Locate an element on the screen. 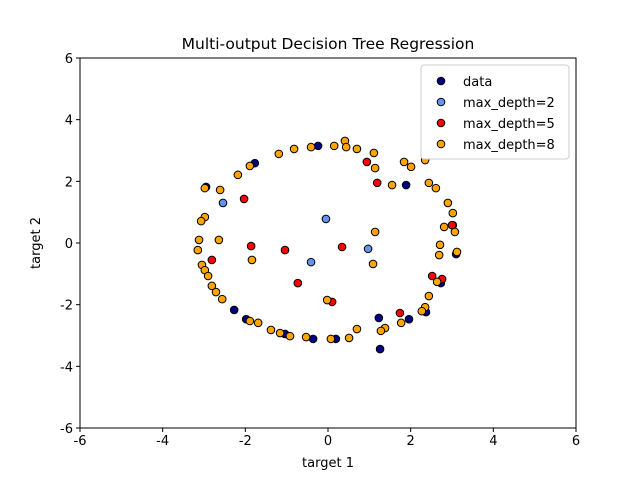 The width and height of the screenshot is (640, 484). x-tick-label: -6 is located at coordinates (80, 441).